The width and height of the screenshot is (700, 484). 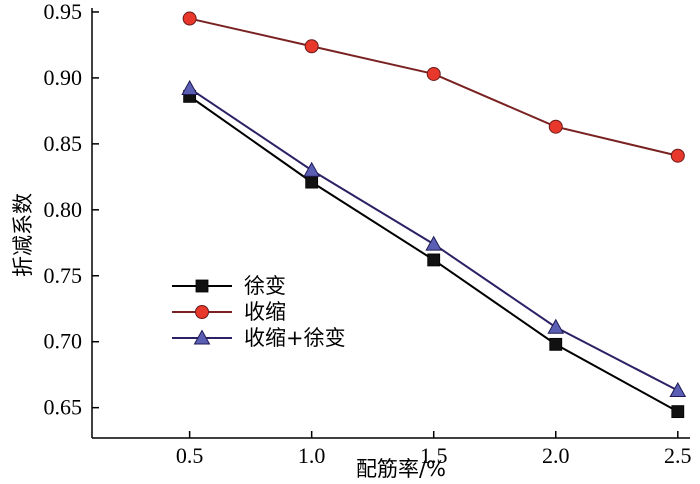 I want to click on legend-entry: 收缩+徐变, so click(x=259, y=338).